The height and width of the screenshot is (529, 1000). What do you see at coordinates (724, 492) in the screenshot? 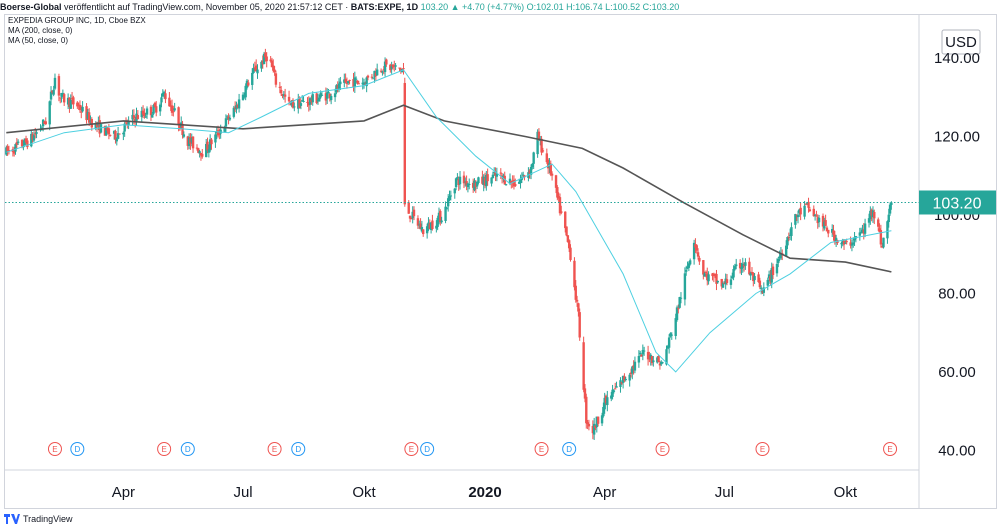
I see `x-tick-label: Jul` at bounding box center [724, 492].